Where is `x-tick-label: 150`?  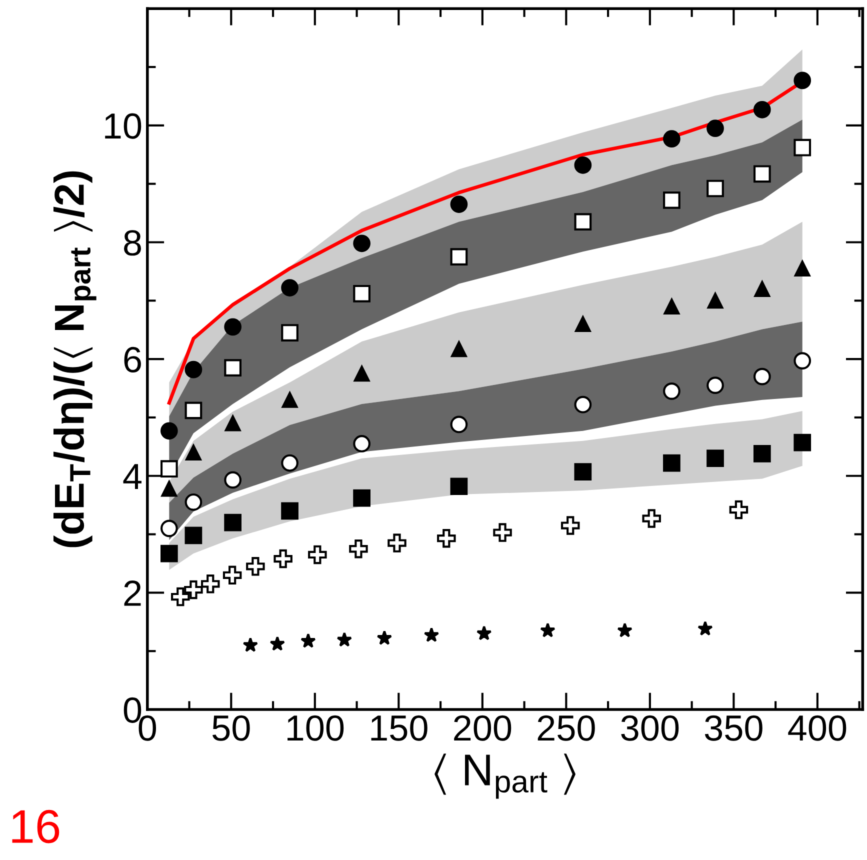 x-tick-label: 150 is located at coordinates (399, 728).